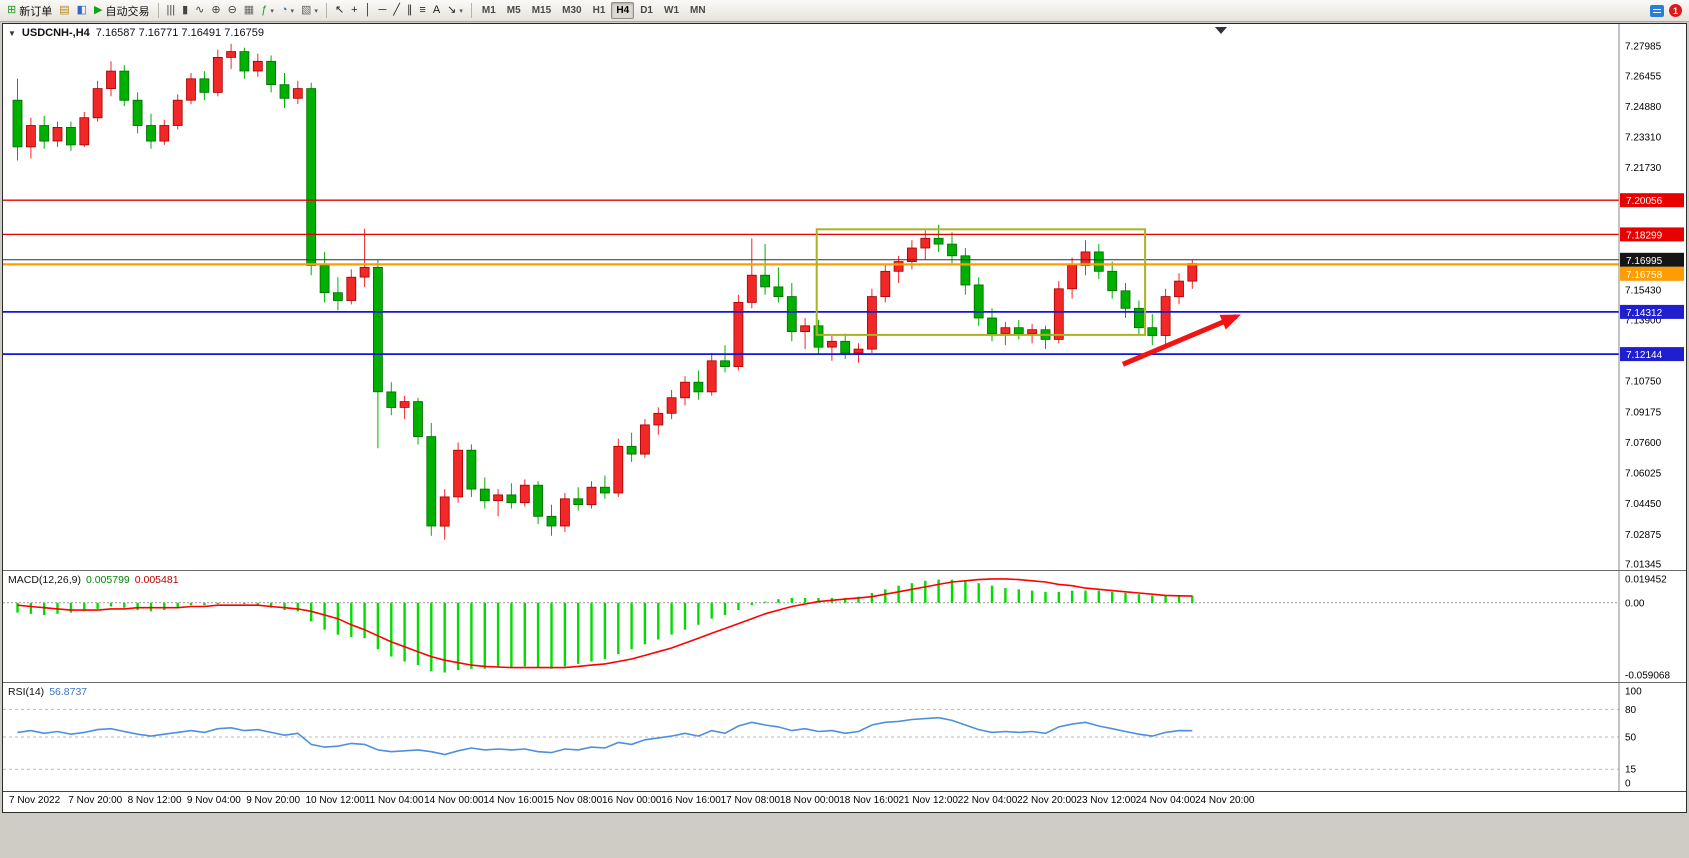 Image resolution: width=1689 pixels, height=858 pixels. Describe the element at coordinates (1106, 800) in the screenshot. I see `time-label: 23 Nov 12:00` at that location.